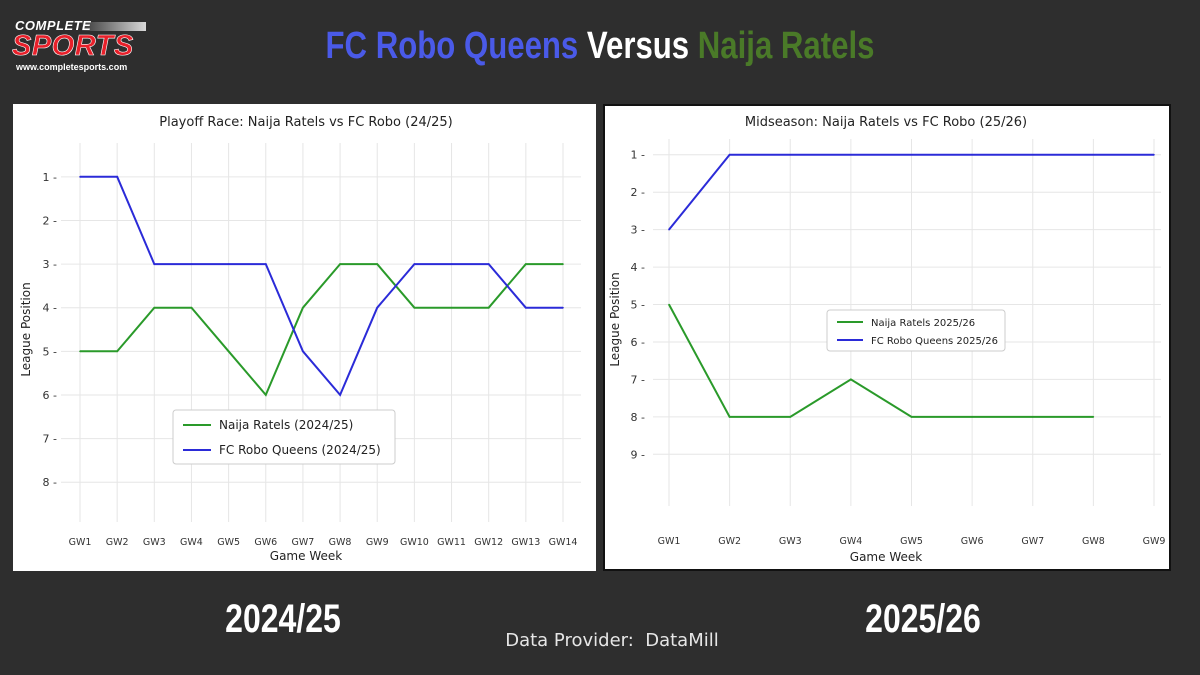 The height and width of the screenshot is (675, 1200). What do you see at coordinates (886, 557) in the screenshot?
I see `x-axis-label: Game Week` at bounding box center [886, 557].